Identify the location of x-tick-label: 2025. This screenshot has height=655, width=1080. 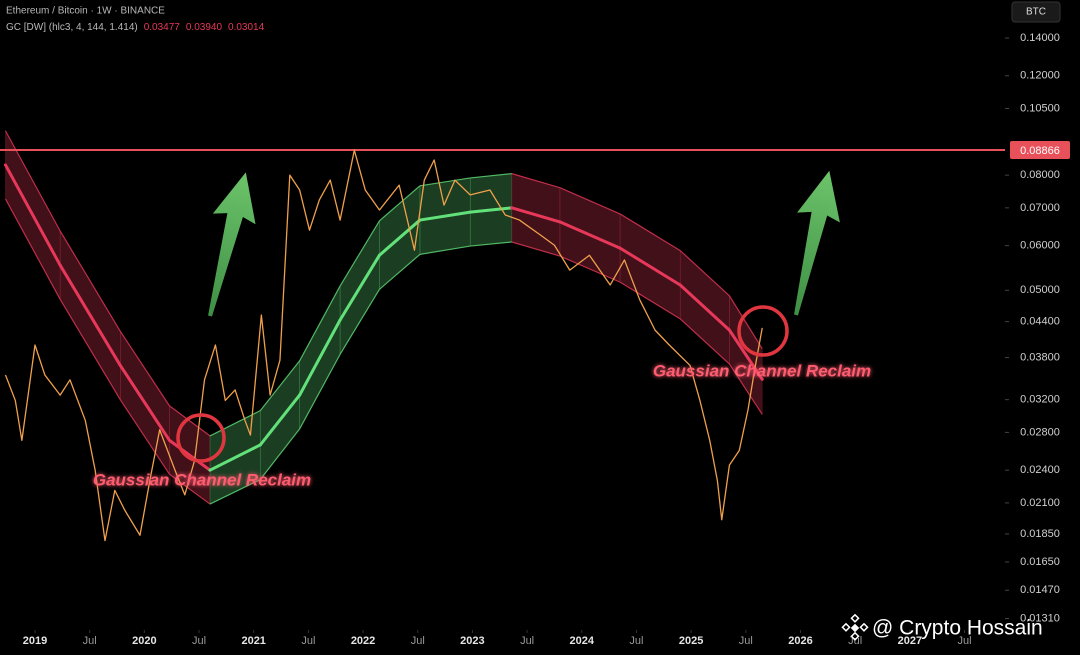
(691, 641).